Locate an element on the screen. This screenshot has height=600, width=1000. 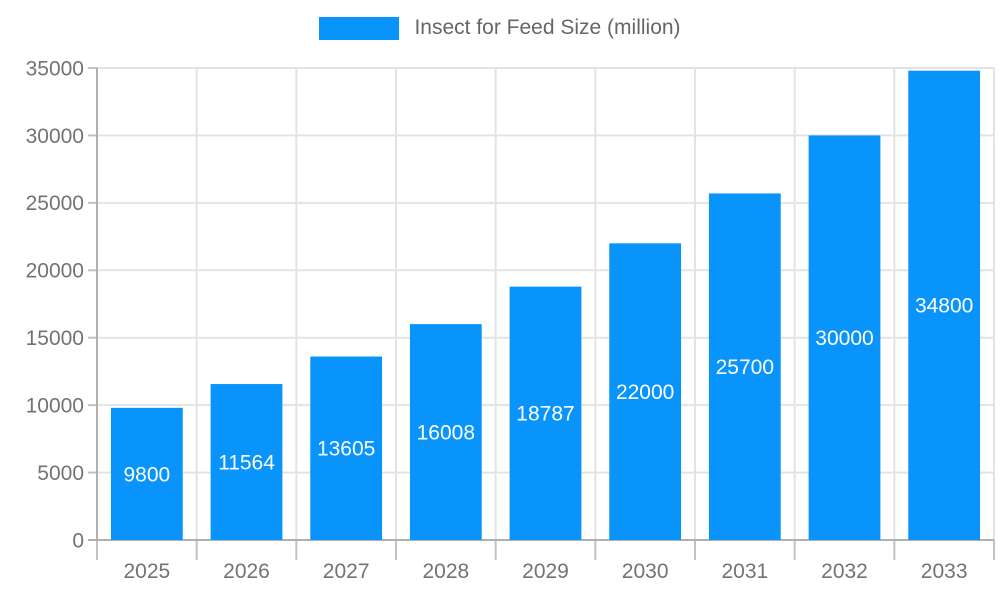
x-tick-label: 2031 is located at coordinates (744, 571).